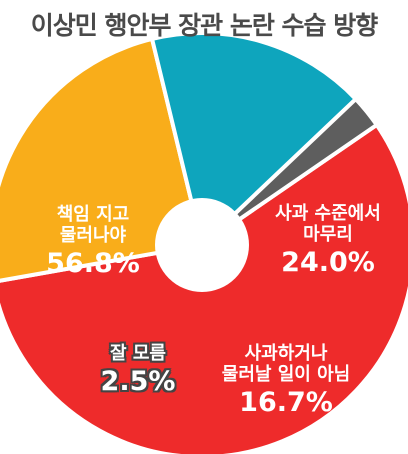 The image size is (408, 454). Describe the element at coordinates (328, 235) in the screenshot. I see `slice-label-apology-line-2: 마무리` at that location.